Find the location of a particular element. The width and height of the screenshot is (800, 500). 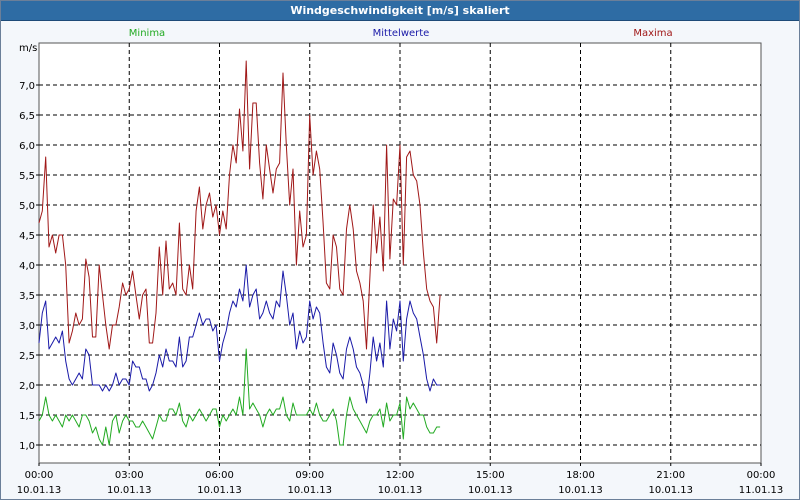

y-tick-label: 3,5 is located at coordinates (27, 296).